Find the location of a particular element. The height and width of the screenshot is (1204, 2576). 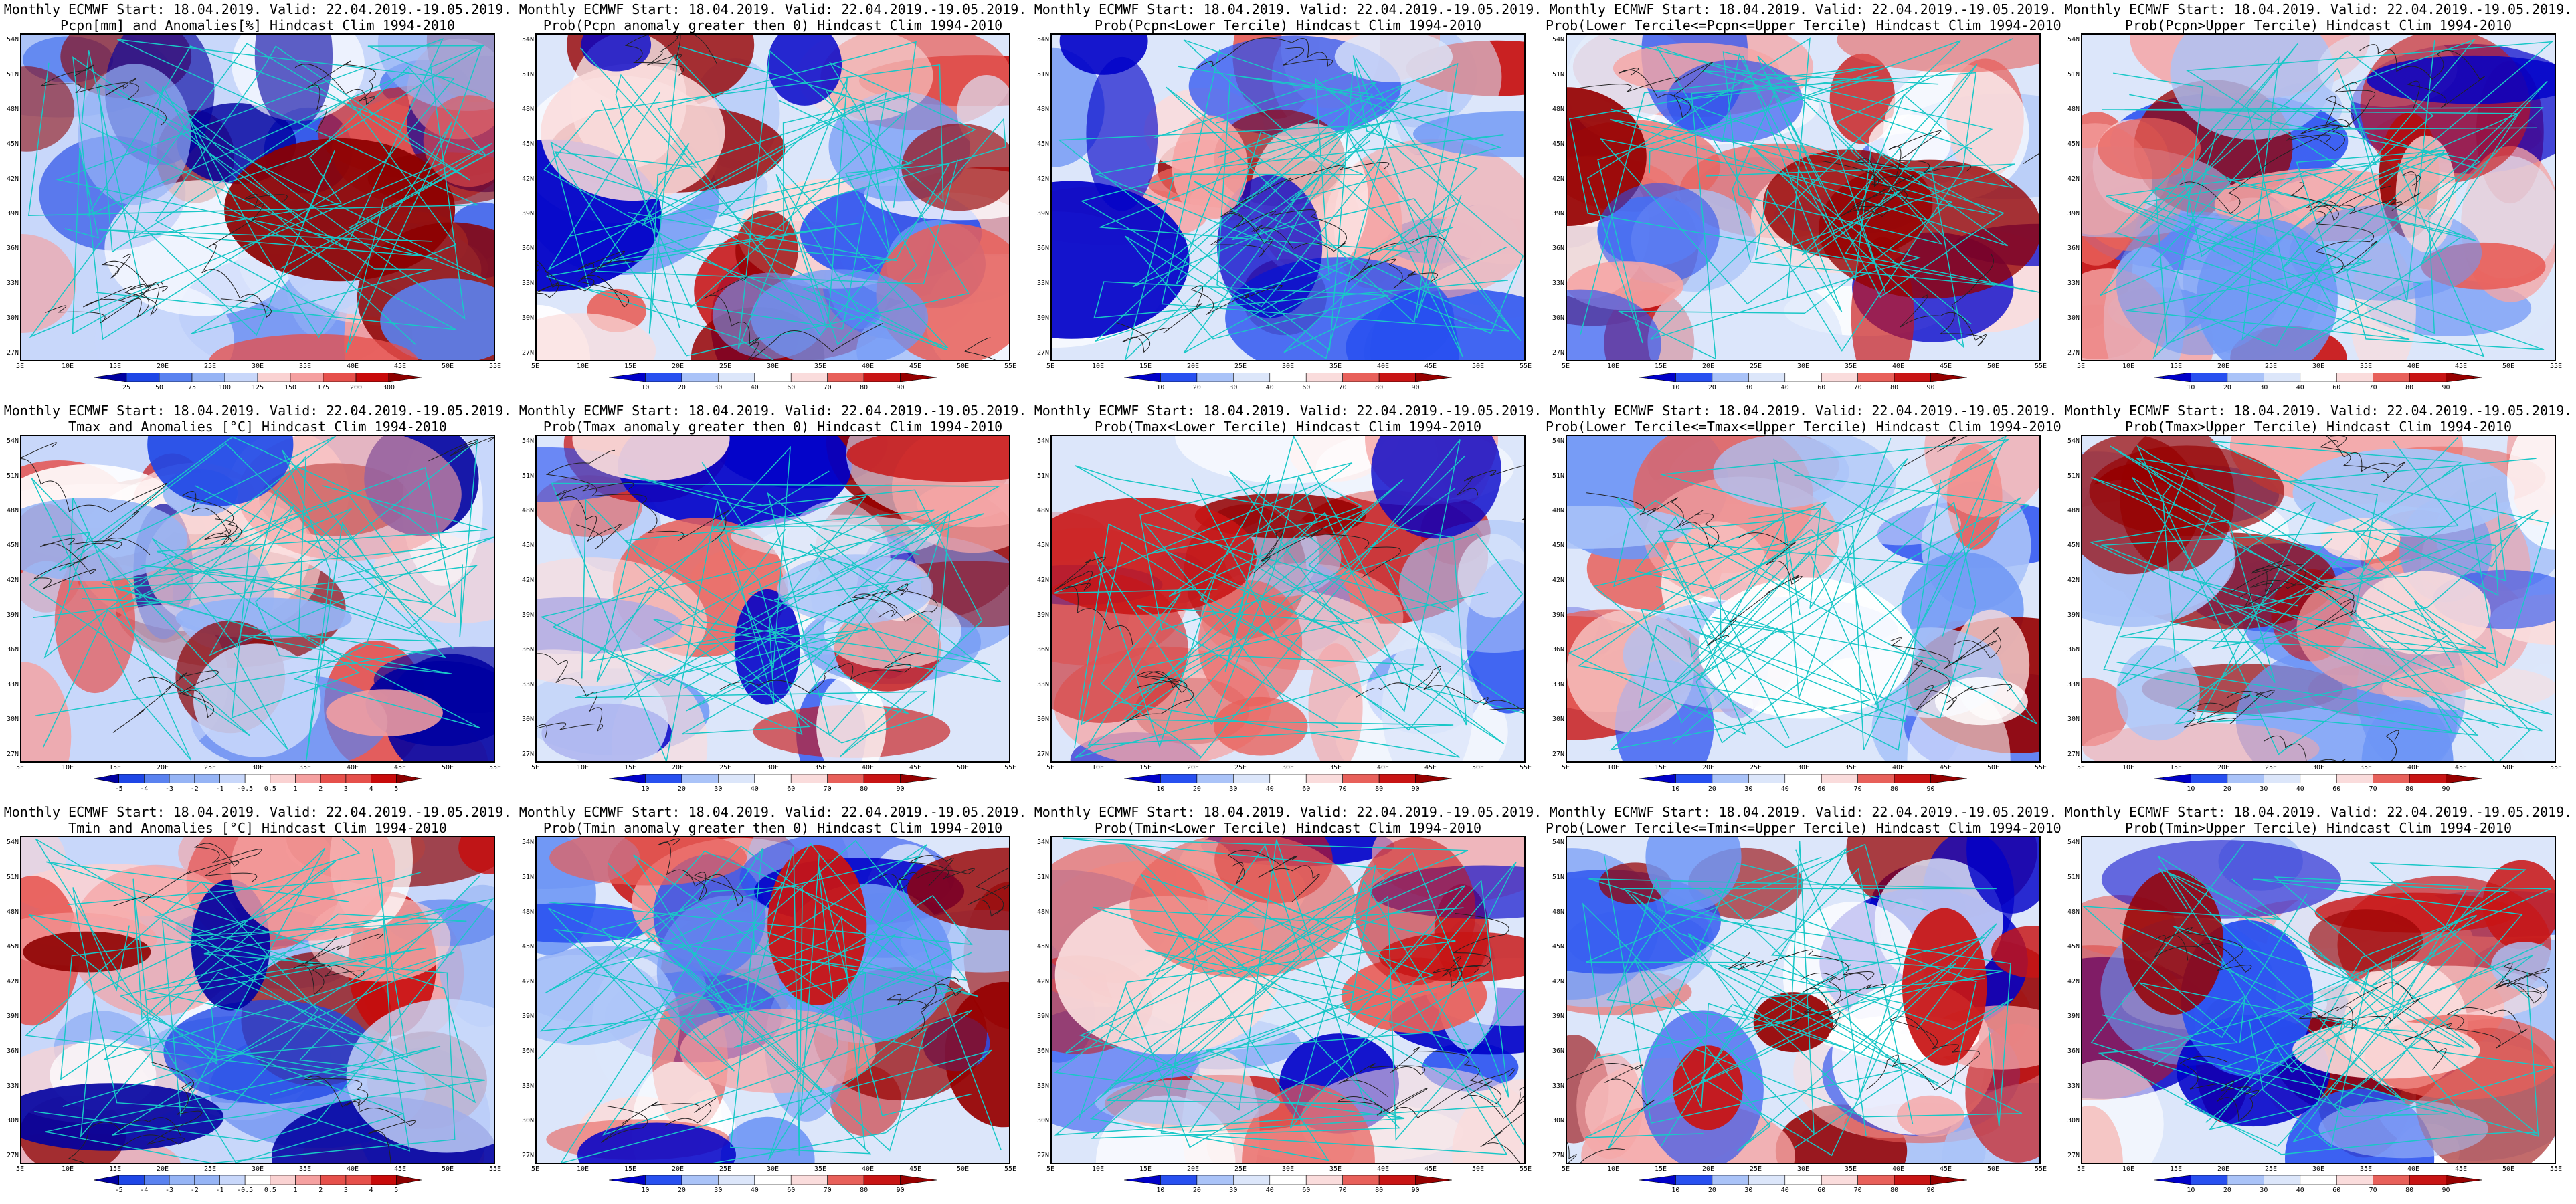

longitude-label: 40E is located at coordinates (353, 366).